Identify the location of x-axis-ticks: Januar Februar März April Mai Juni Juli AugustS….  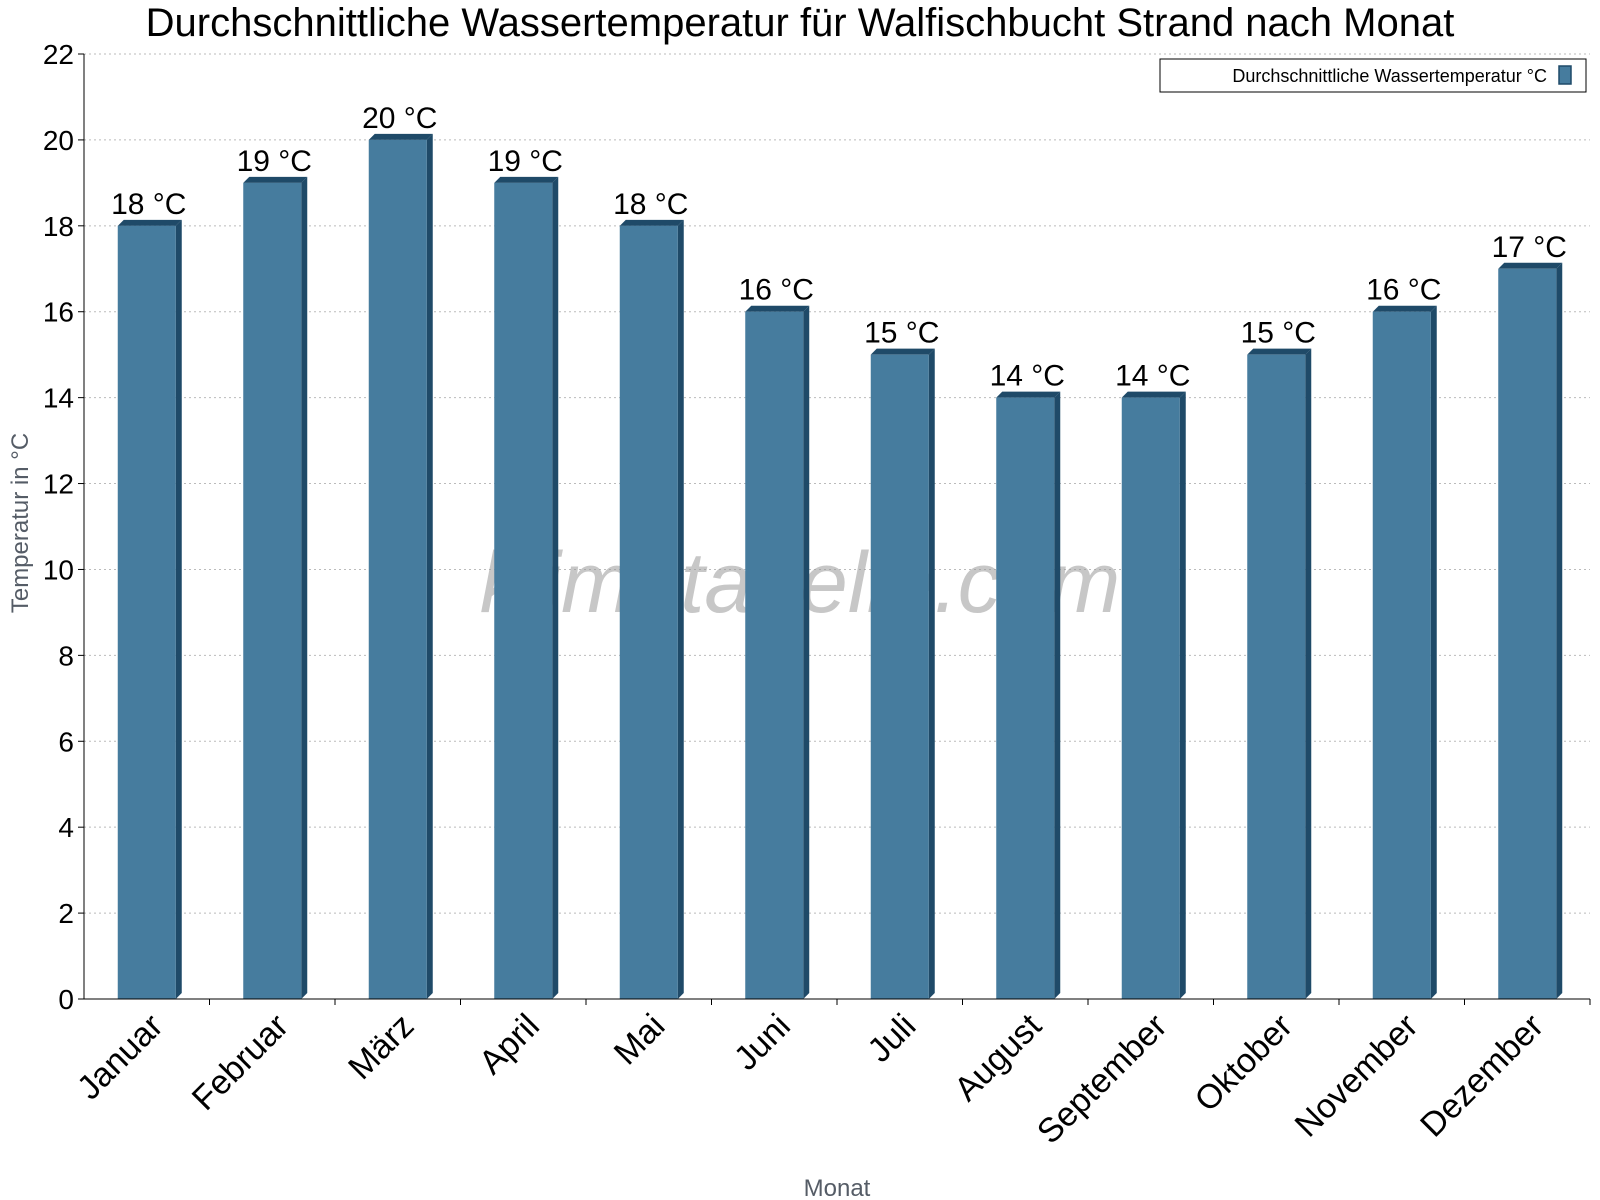
(830, 1075).